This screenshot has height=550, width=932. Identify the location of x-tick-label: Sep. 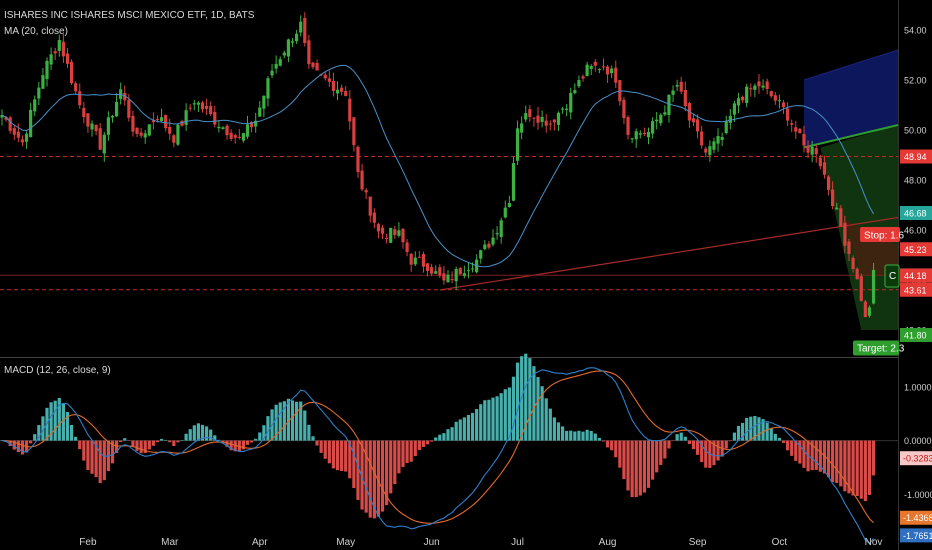
(698, 542).